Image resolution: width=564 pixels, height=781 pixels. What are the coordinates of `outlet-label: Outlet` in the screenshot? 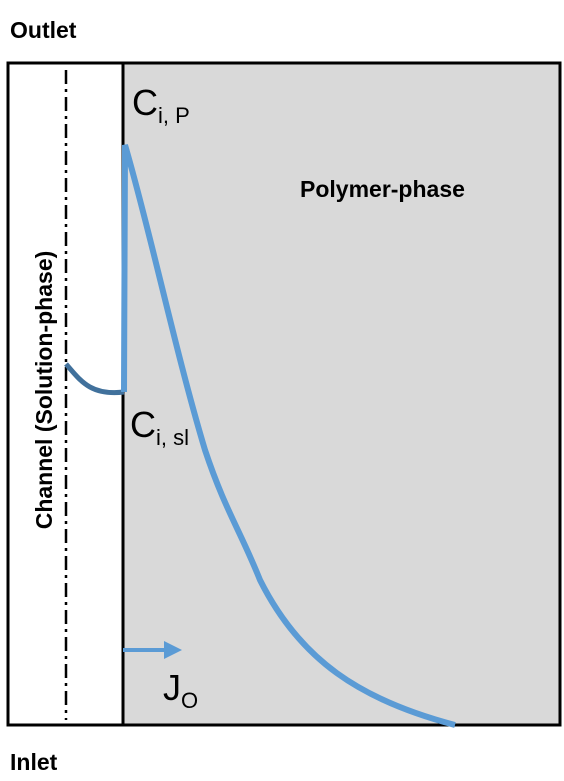 It's located at (43, 30).